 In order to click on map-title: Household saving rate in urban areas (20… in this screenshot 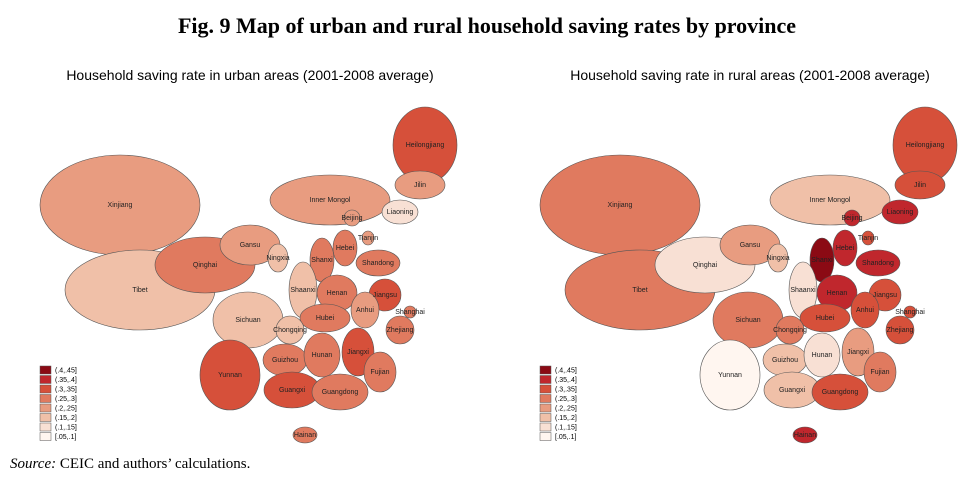, I will do `click(249, 75)`.